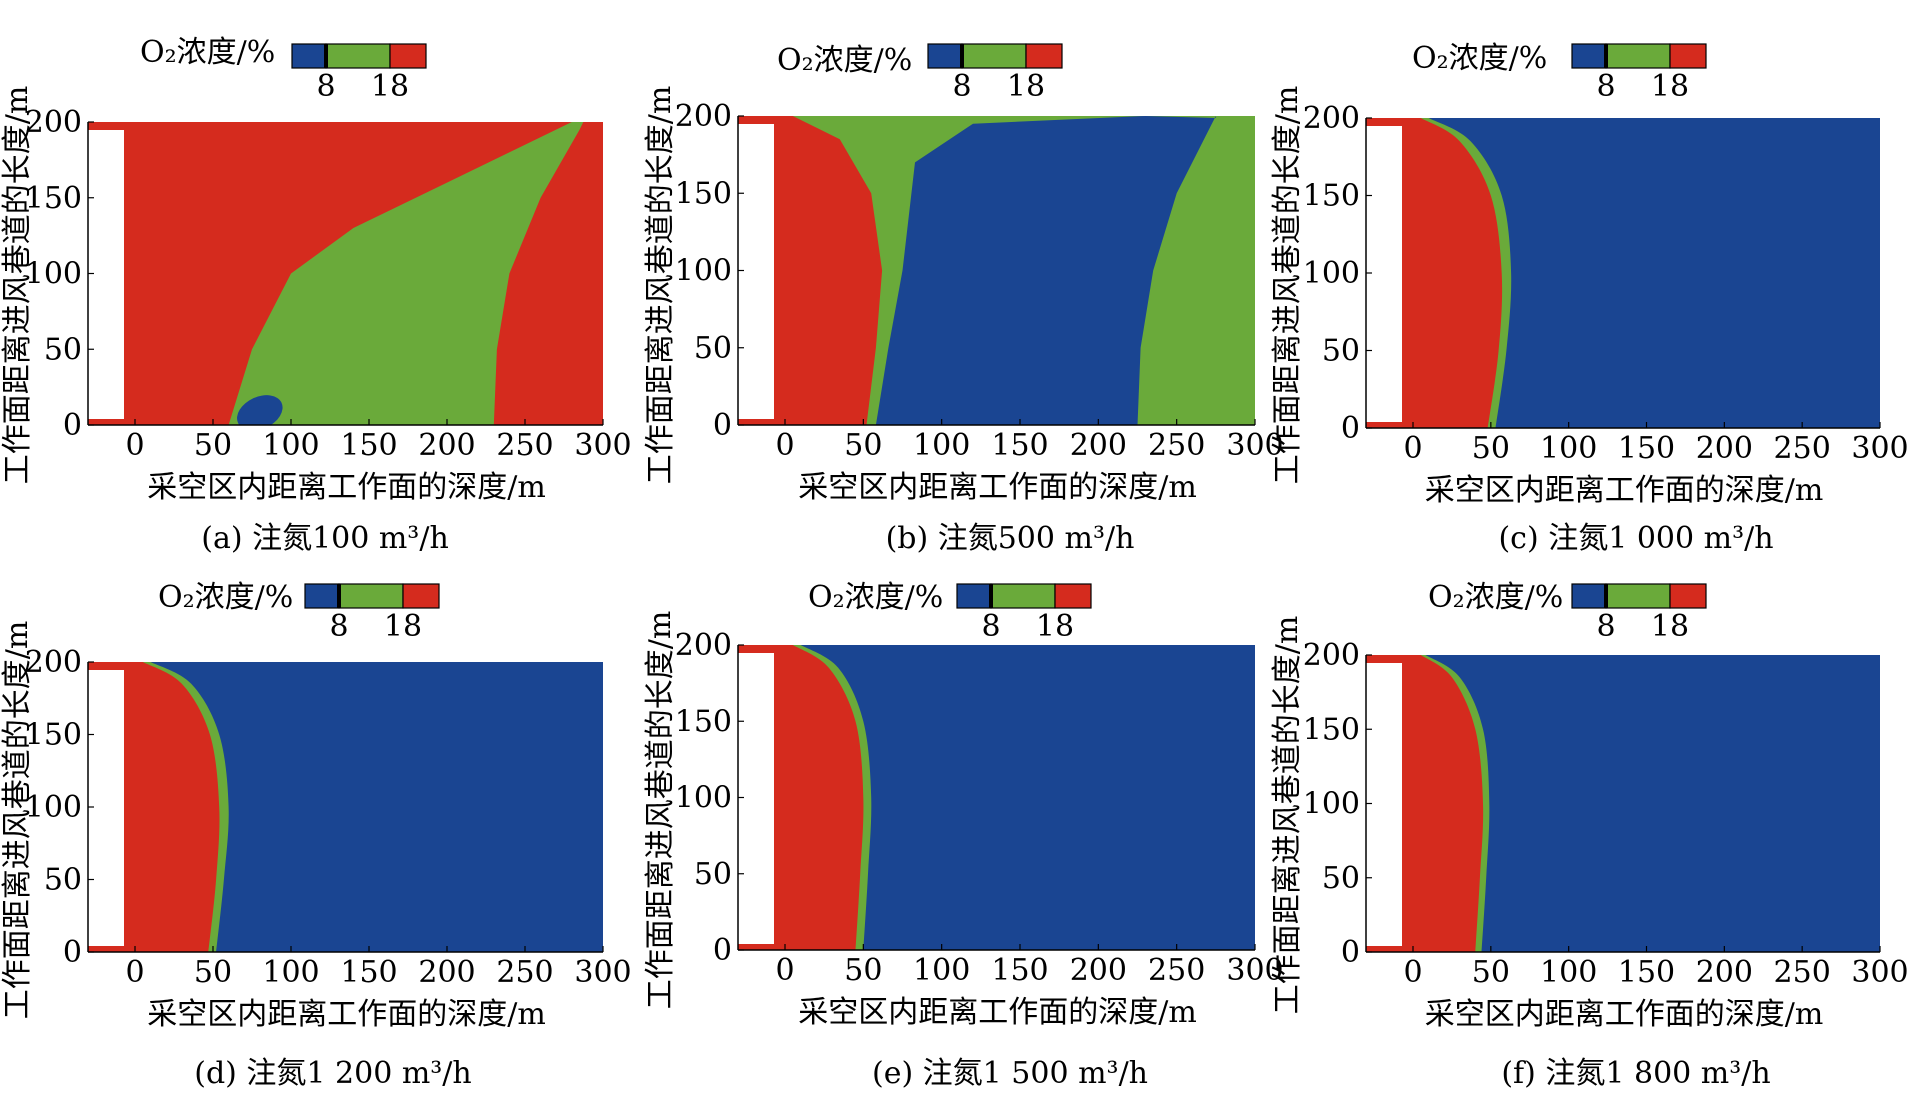 The image size is (1910, 1119). Describe the element at coordinates (811, 270) in the screenshot. I see `region-red` at that location.